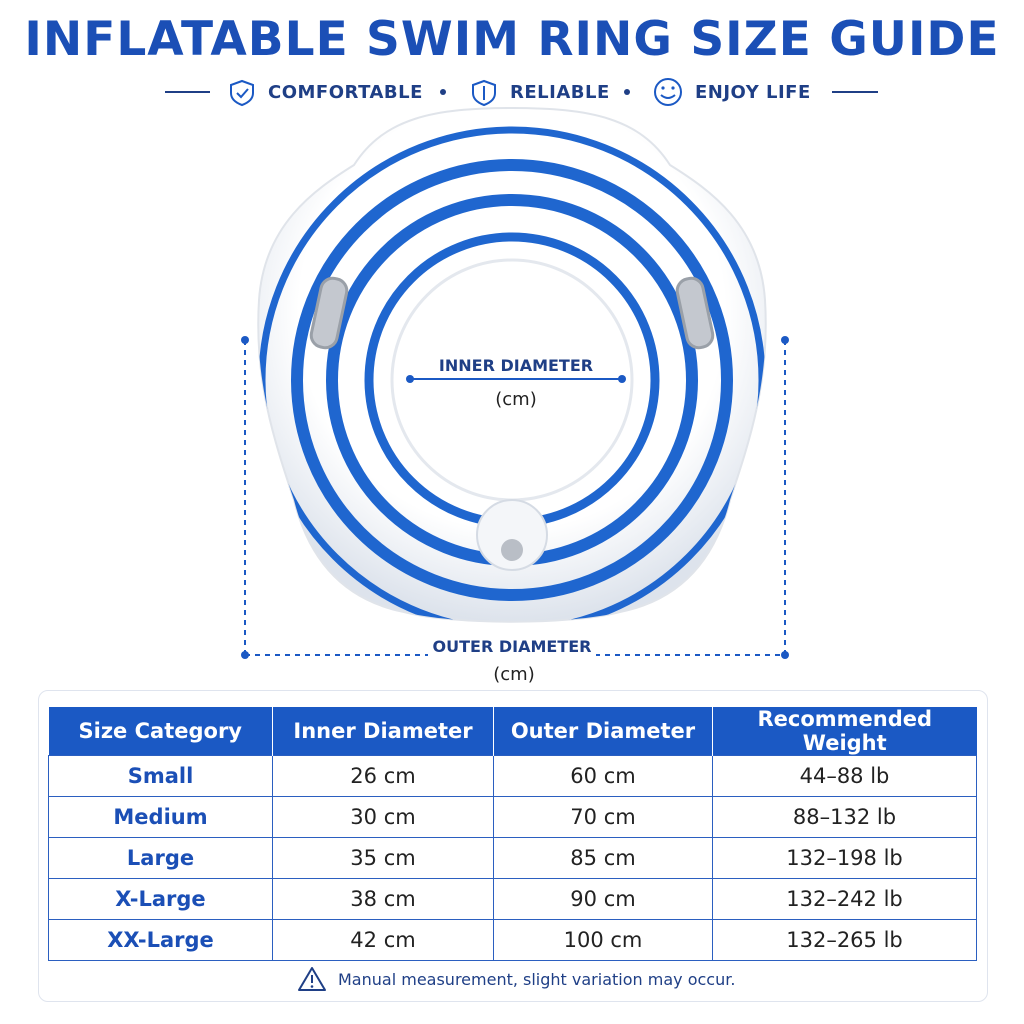 The width and height of the screenshot is (1024, 1024). I want to click on feature: ENJOY LIFE, so click(753, 92).